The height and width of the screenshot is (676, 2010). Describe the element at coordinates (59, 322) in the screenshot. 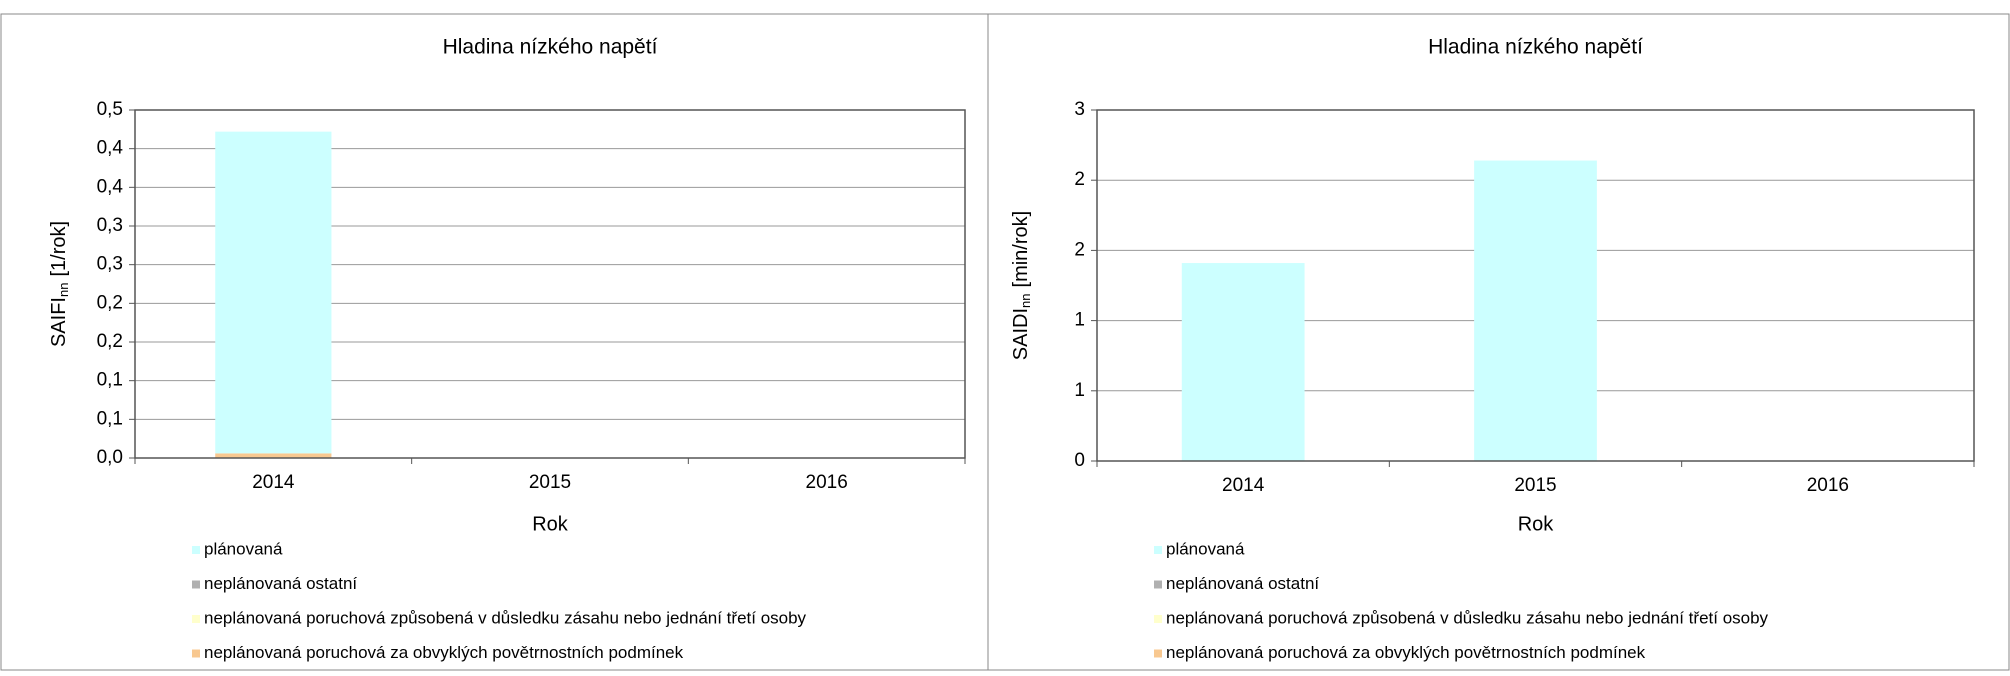

I see `y-axis-title-main: SAIFI` at that location.